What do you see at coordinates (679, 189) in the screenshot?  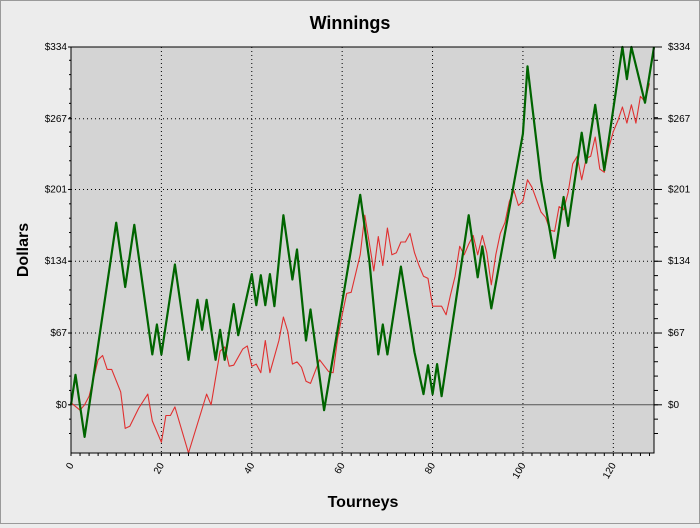 I see `y-tick-label-right: $201` at bounding box center [679, 189].